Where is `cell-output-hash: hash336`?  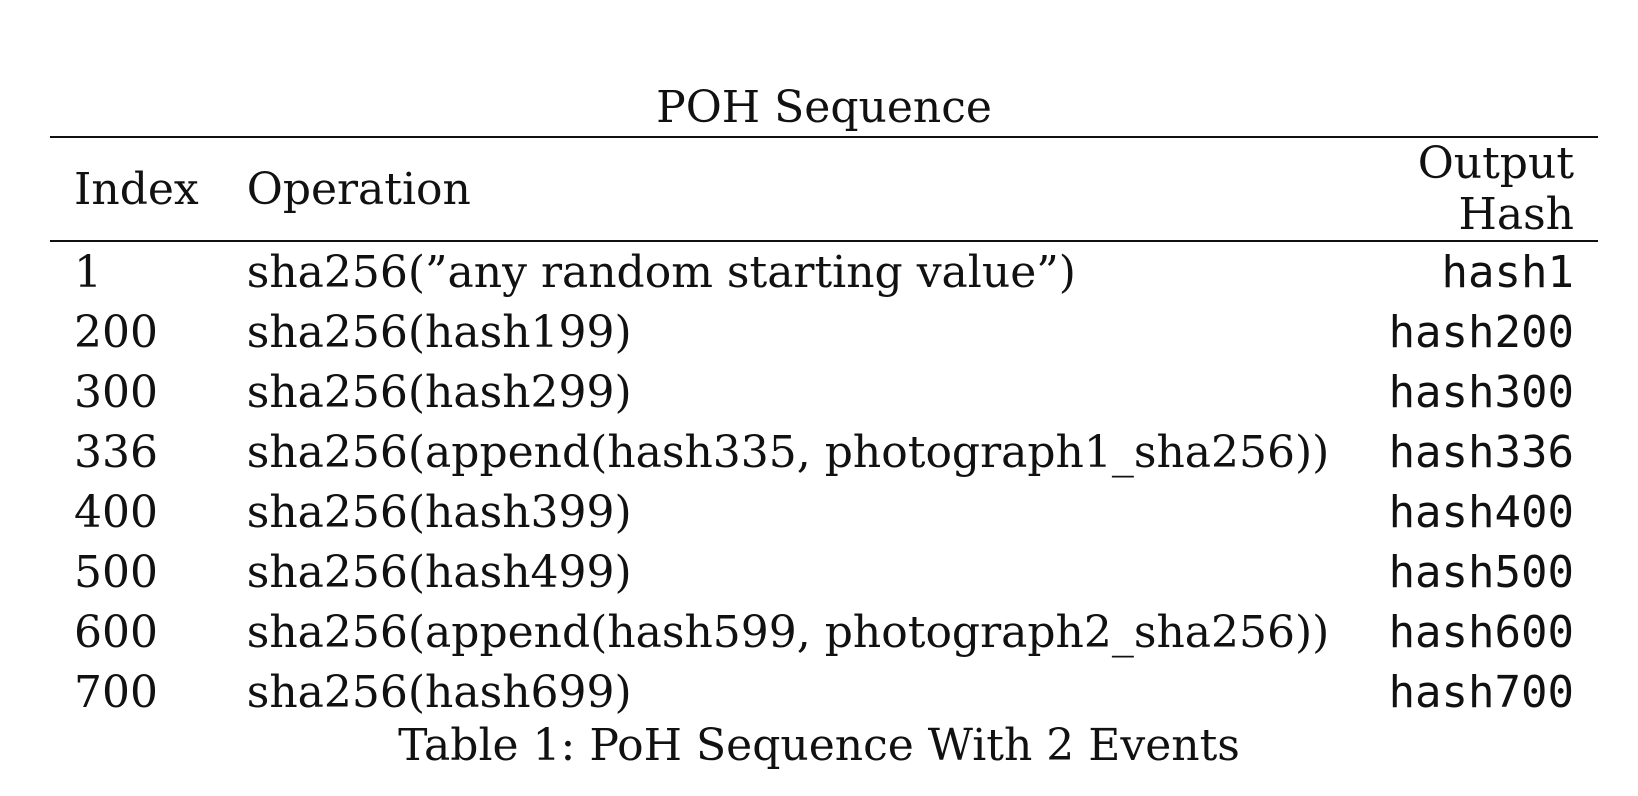 cell-output-hash: hash336 is located at coordinates (1481, 452).